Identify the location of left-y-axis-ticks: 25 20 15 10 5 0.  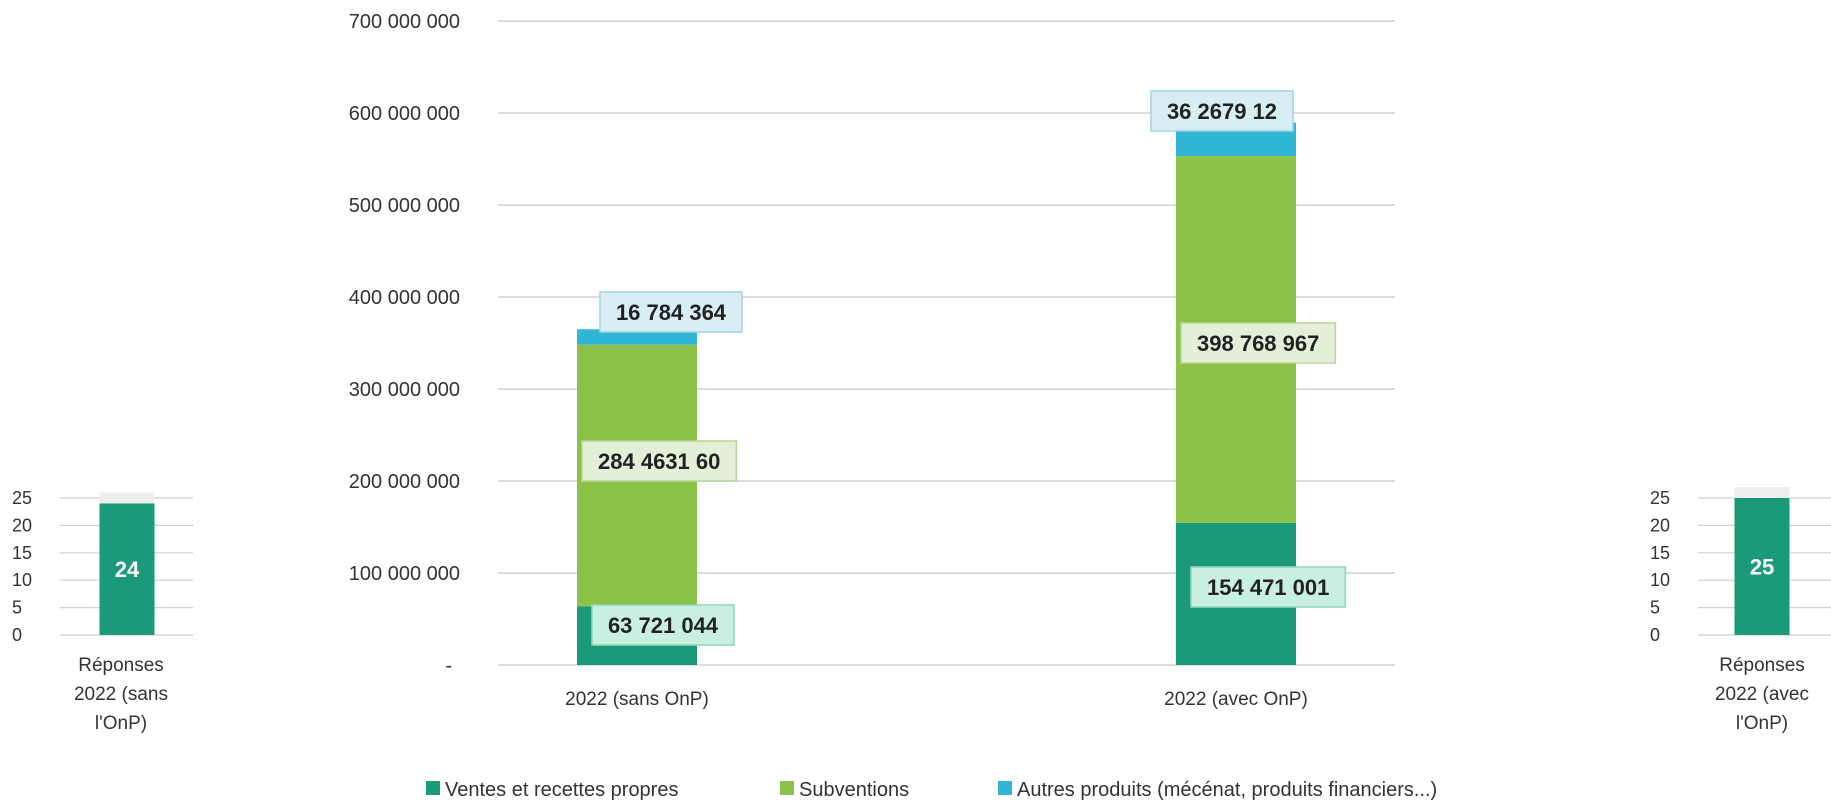
(22, 566).